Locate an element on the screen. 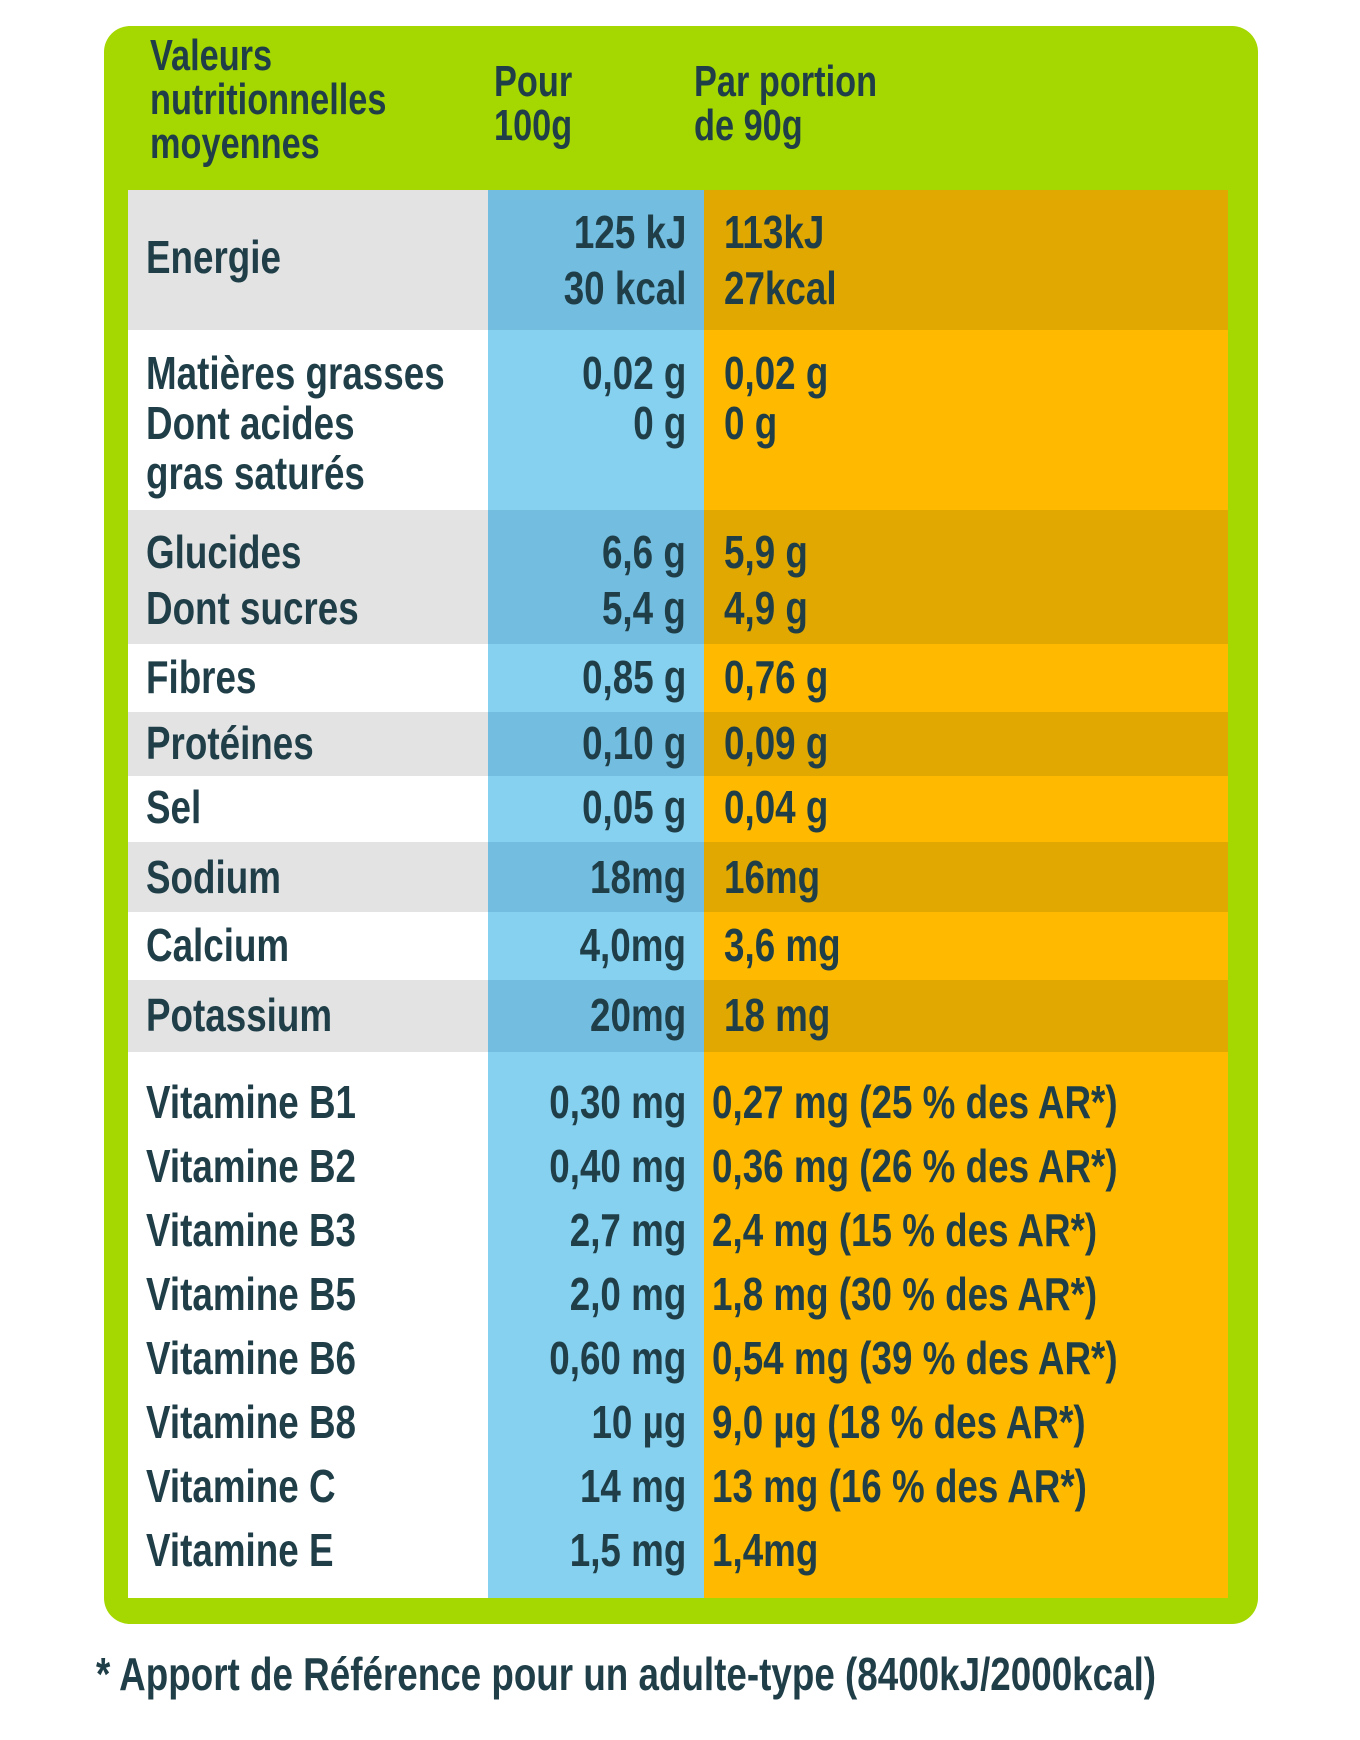 This screenshot has width=1360, height=1740. value-per-portion: 0,76 g is located at coordinates (776, 677).